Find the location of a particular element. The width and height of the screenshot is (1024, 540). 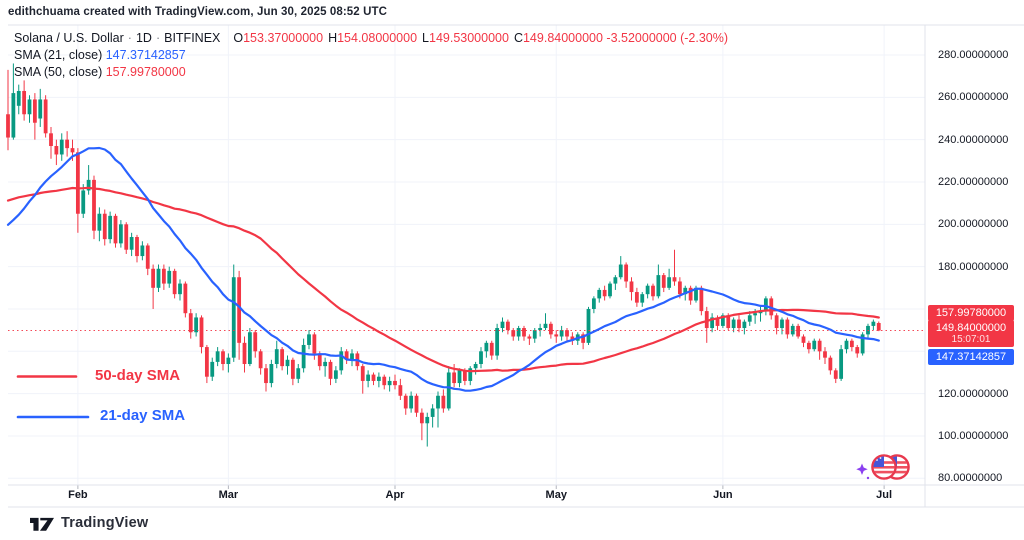

open-value: 153.37000000 is located at coordinates (283, 38).